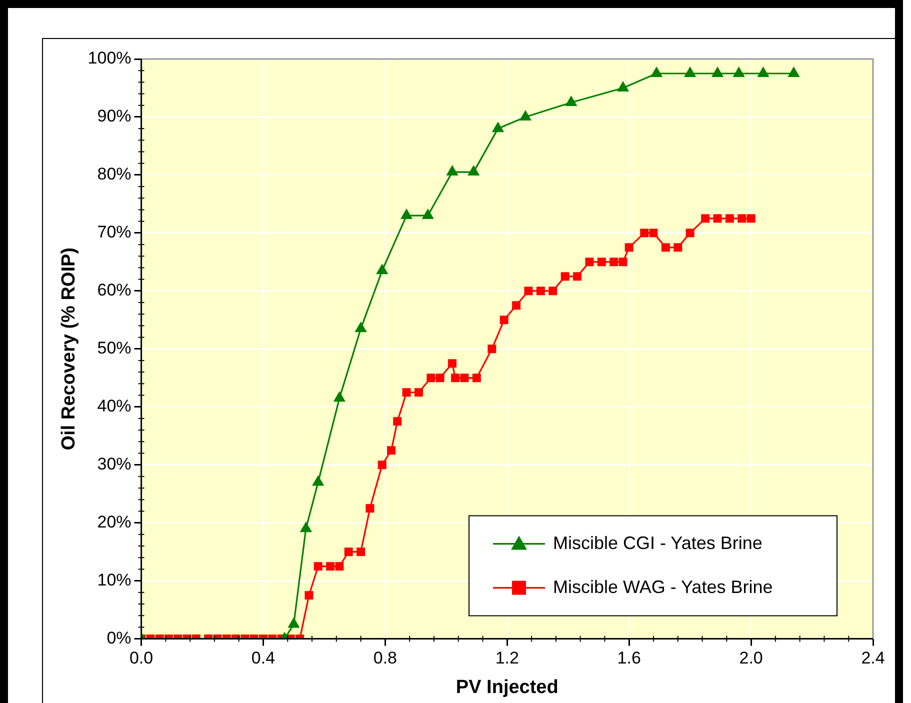  I want to click on x-tick-label: 1.2, so click(507, 658).